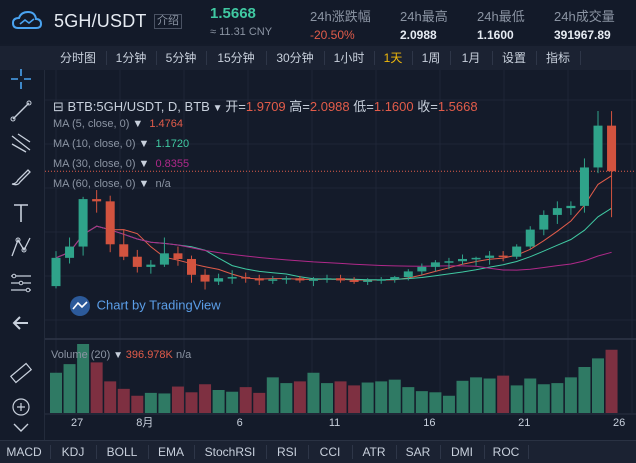 The image size is (636, 463). What do you see at coordinates (236, 58) in the screenshot?
I see `tab-15min: 15分钟` at bounding box center [236, 58].